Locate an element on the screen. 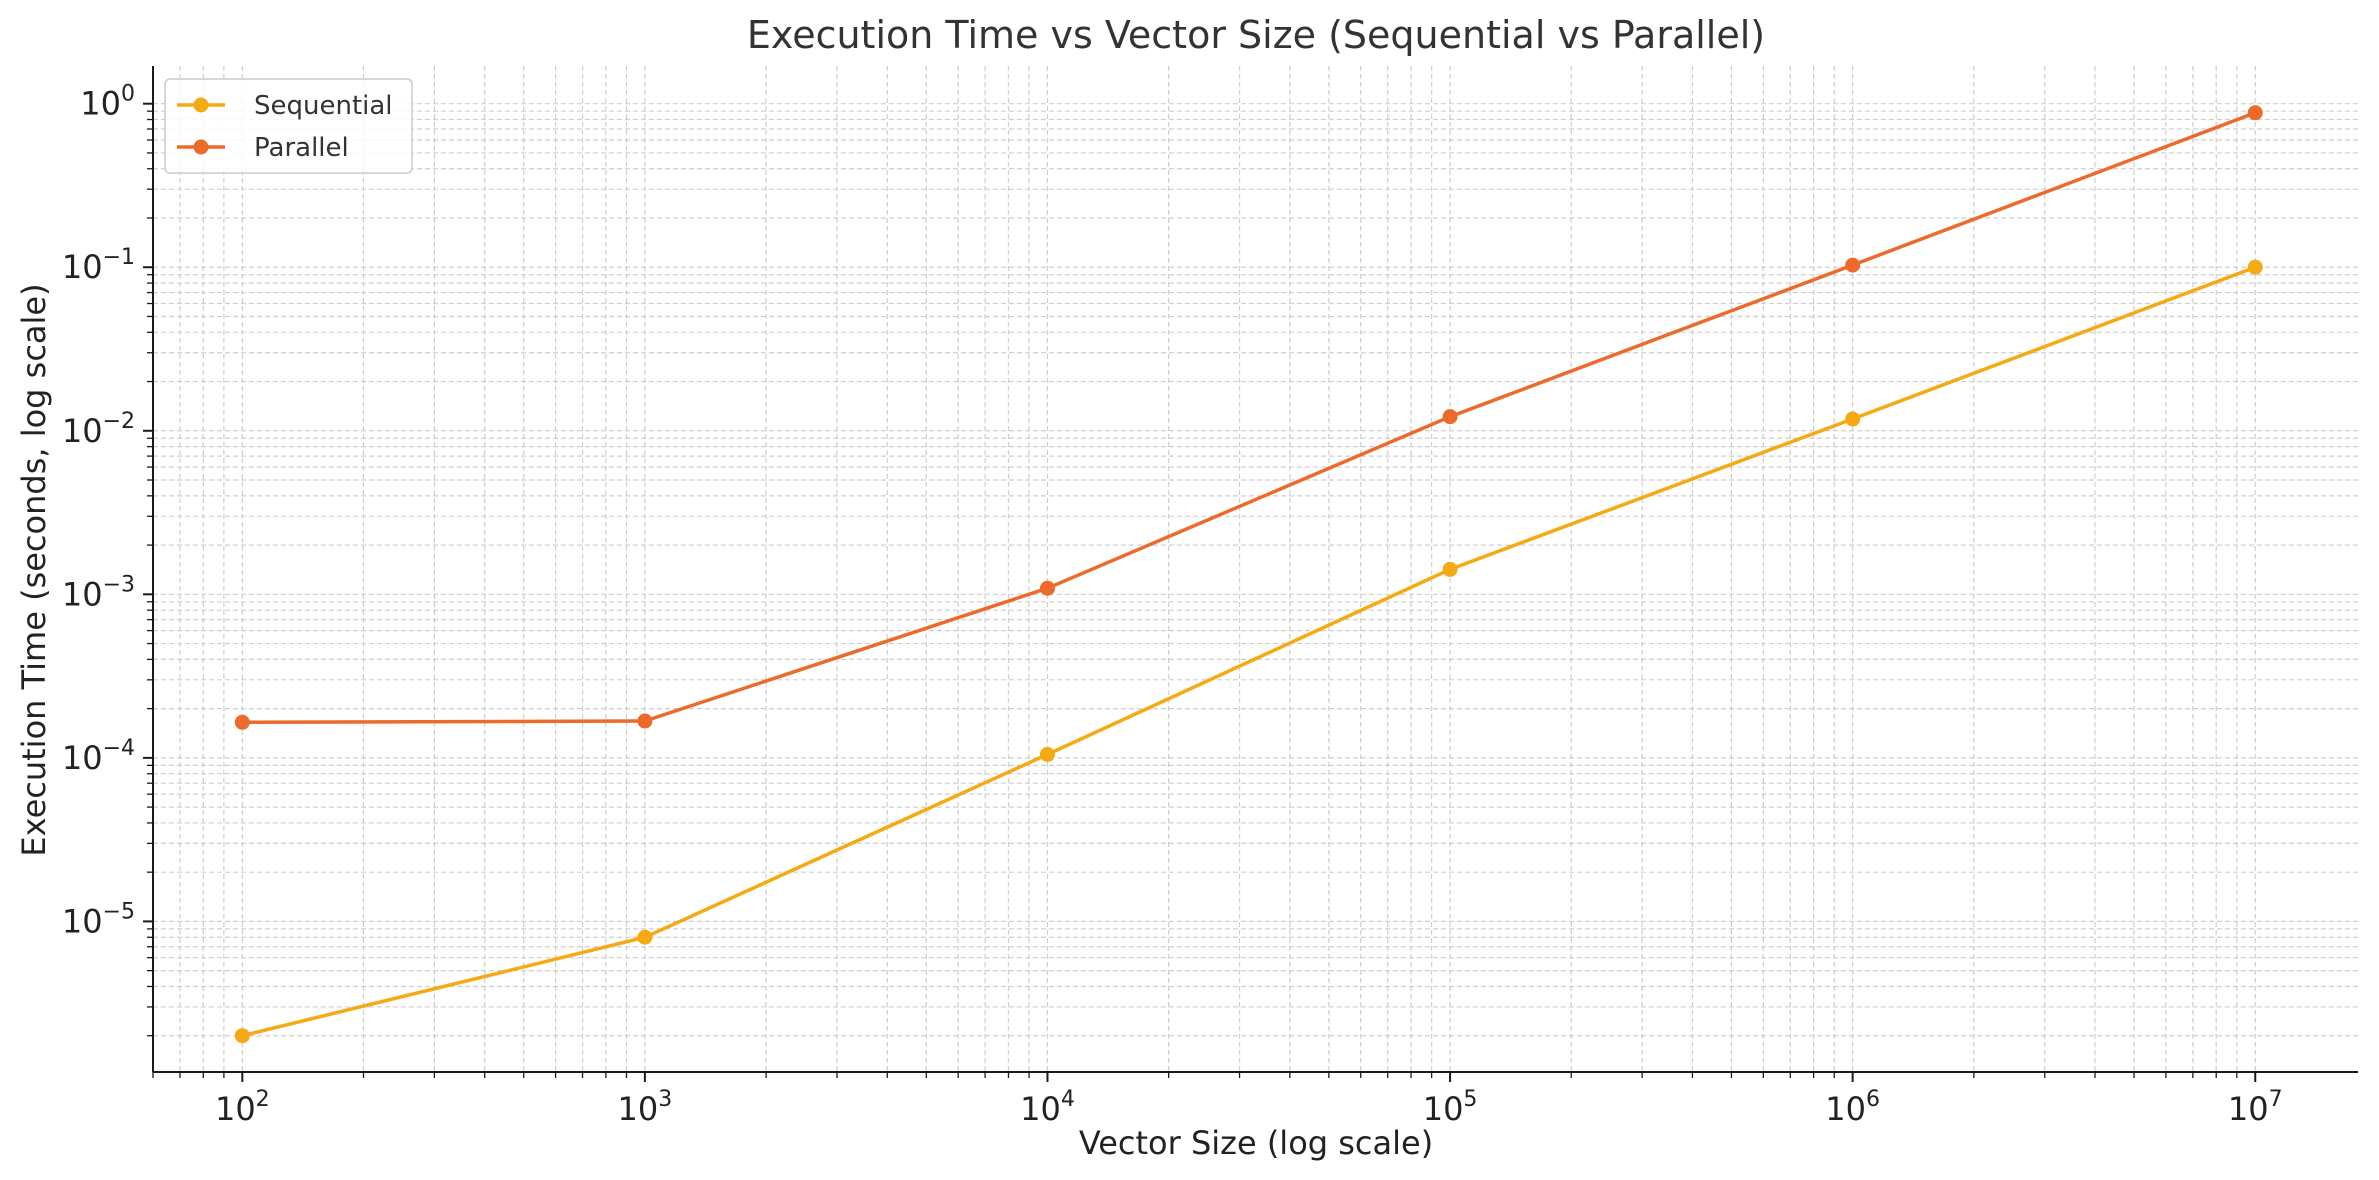  y-tick-exponent: −4 is located at coordinates (119, 748).